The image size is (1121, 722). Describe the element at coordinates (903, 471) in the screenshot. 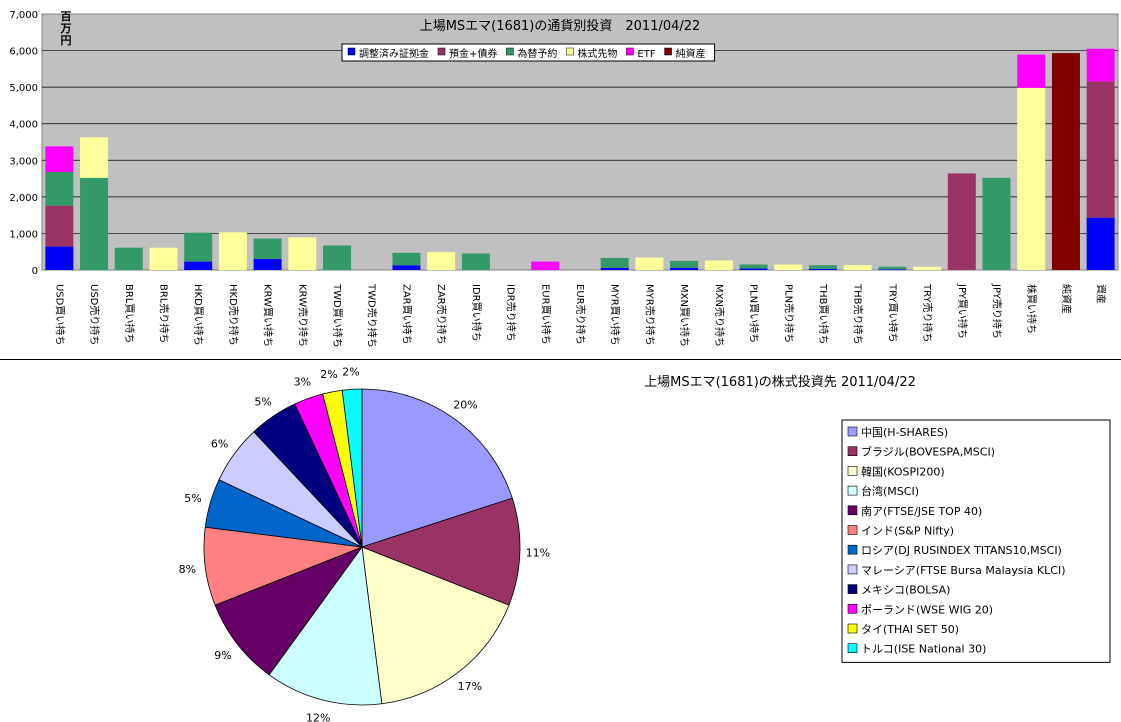

I see `legend-entry: 韓国(KOSPI200)` at that location.